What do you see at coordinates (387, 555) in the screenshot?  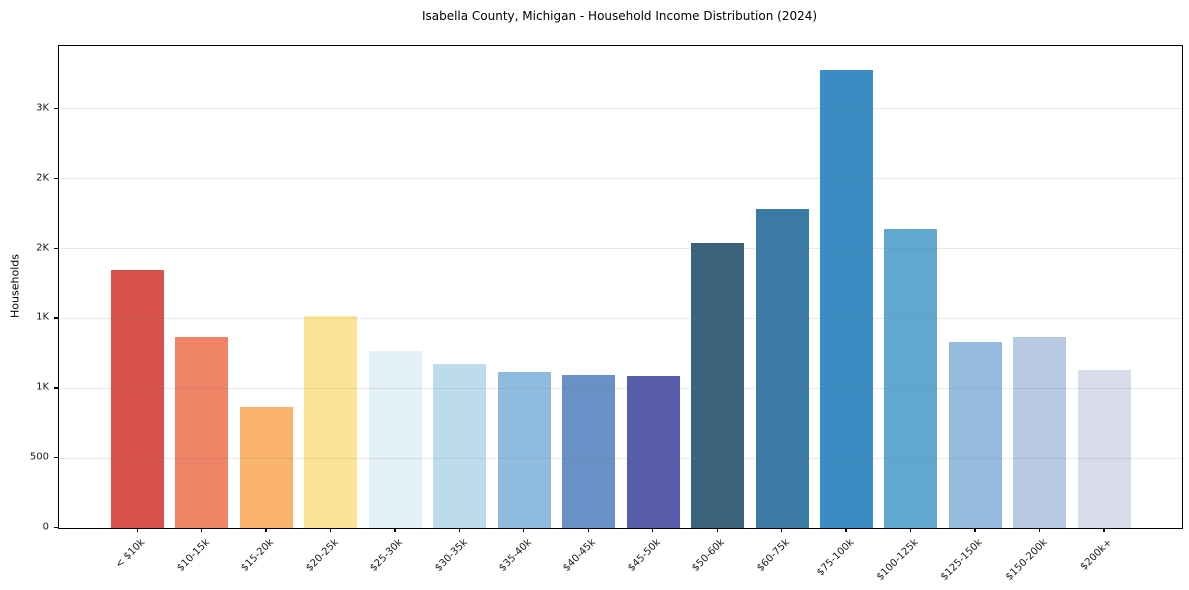 I see `x-tick-label: $25-30k` at bounding box center [387, 555].